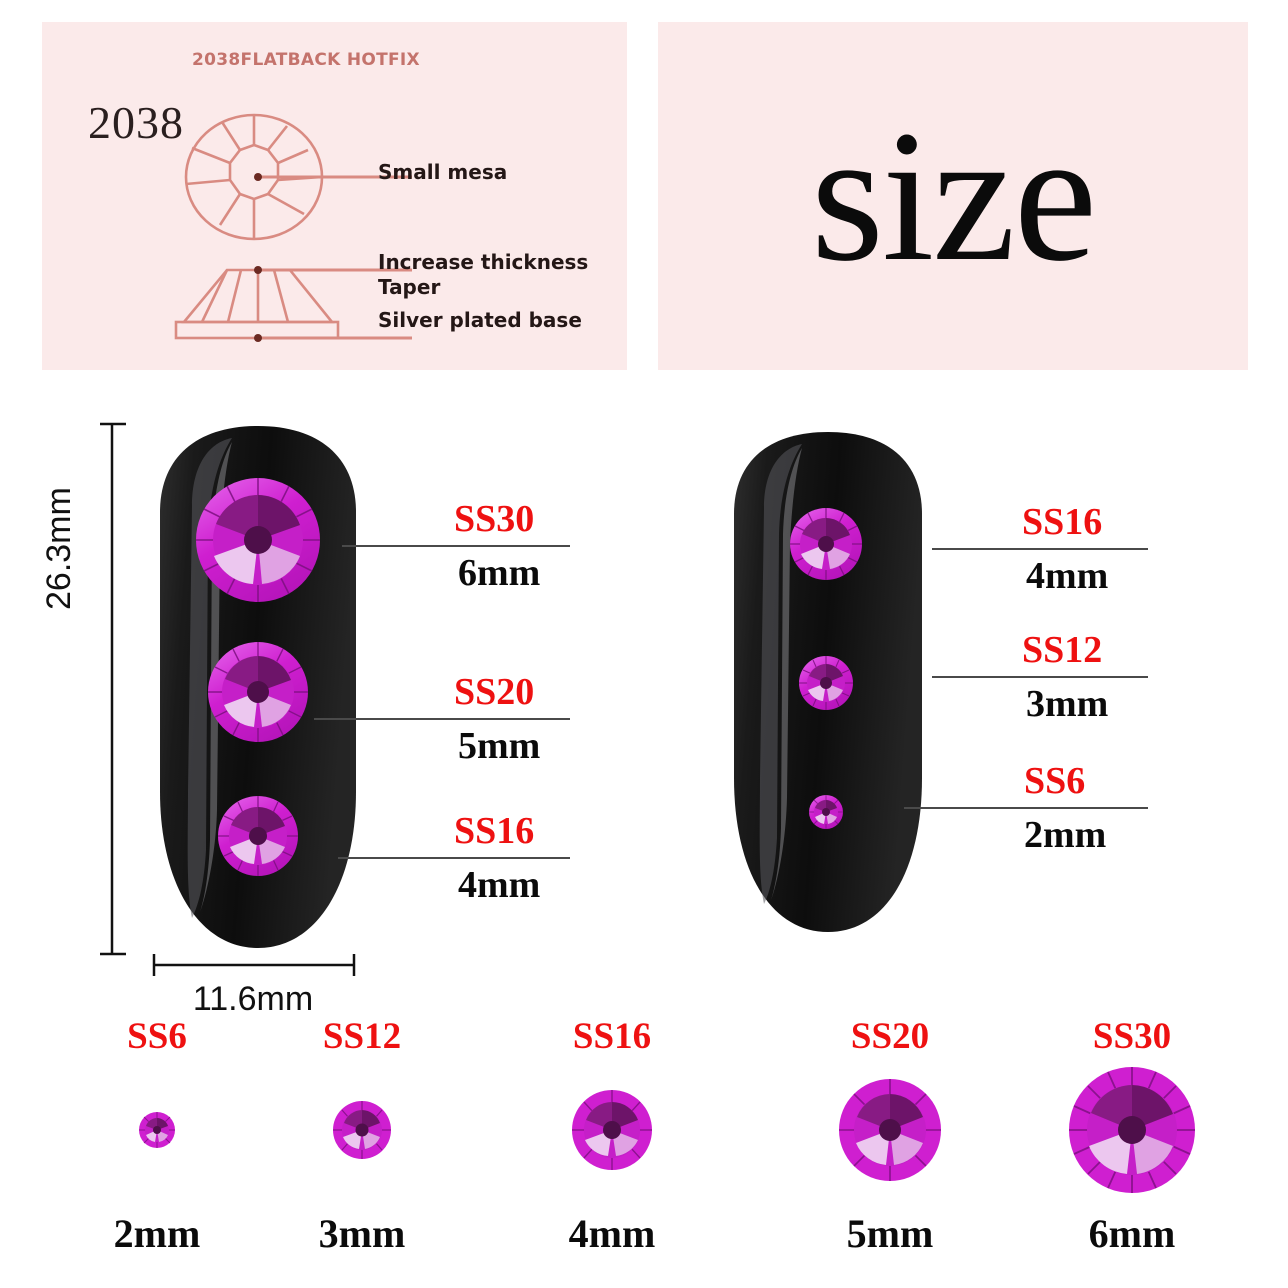  Describe the element at coordinates (1065, 835) in the screenshot. I see `callout-mm-label: 2mm` at that location.